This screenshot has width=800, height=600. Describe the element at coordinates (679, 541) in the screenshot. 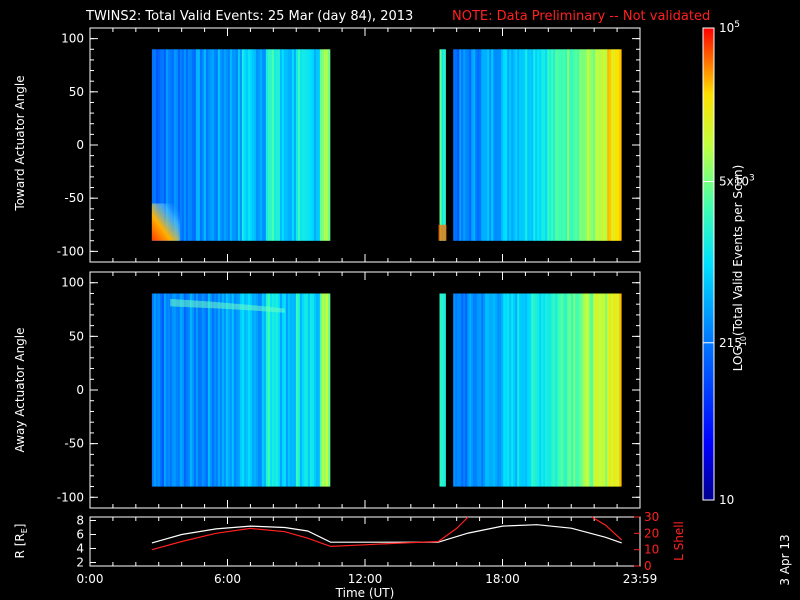

I see `ephem-right-axis-label: L Shell` at that location.